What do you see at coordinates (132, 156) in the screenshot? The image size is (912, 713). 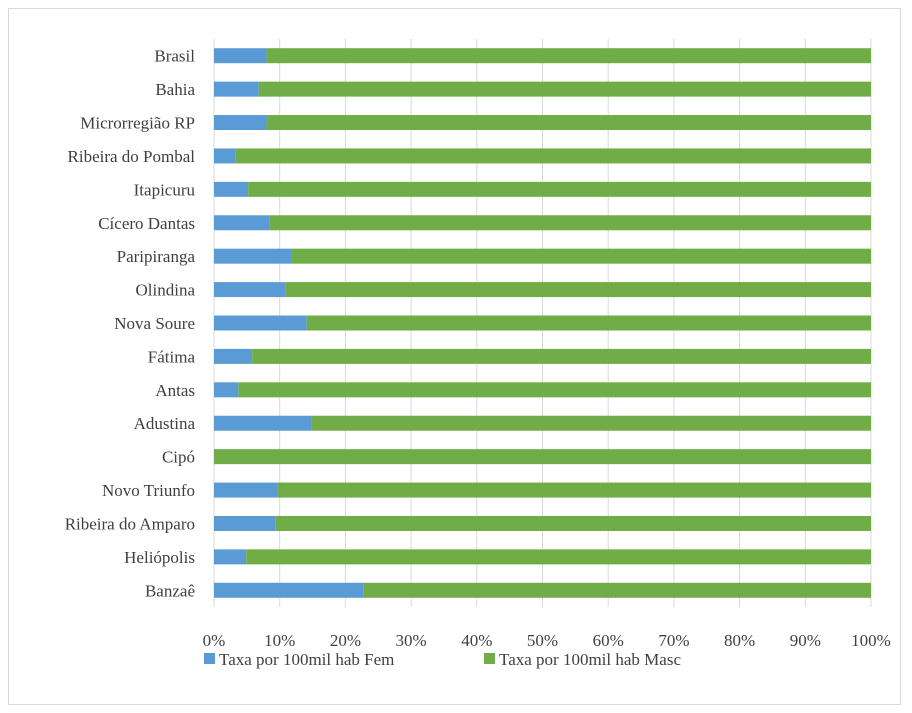 I see `category-label: Ribeira do Pombal` at bounding box center [132, 156].